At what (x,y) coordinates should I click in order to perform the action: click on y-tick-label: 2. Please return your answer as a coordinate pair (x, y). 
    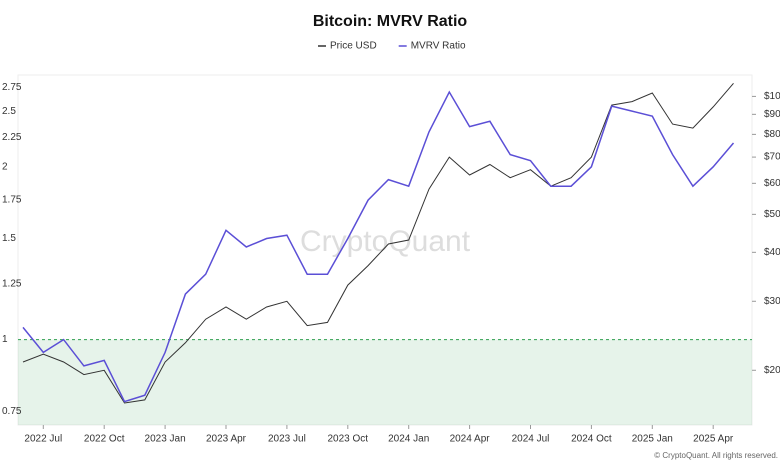
    Looking at the image, I should click on (5, 166).